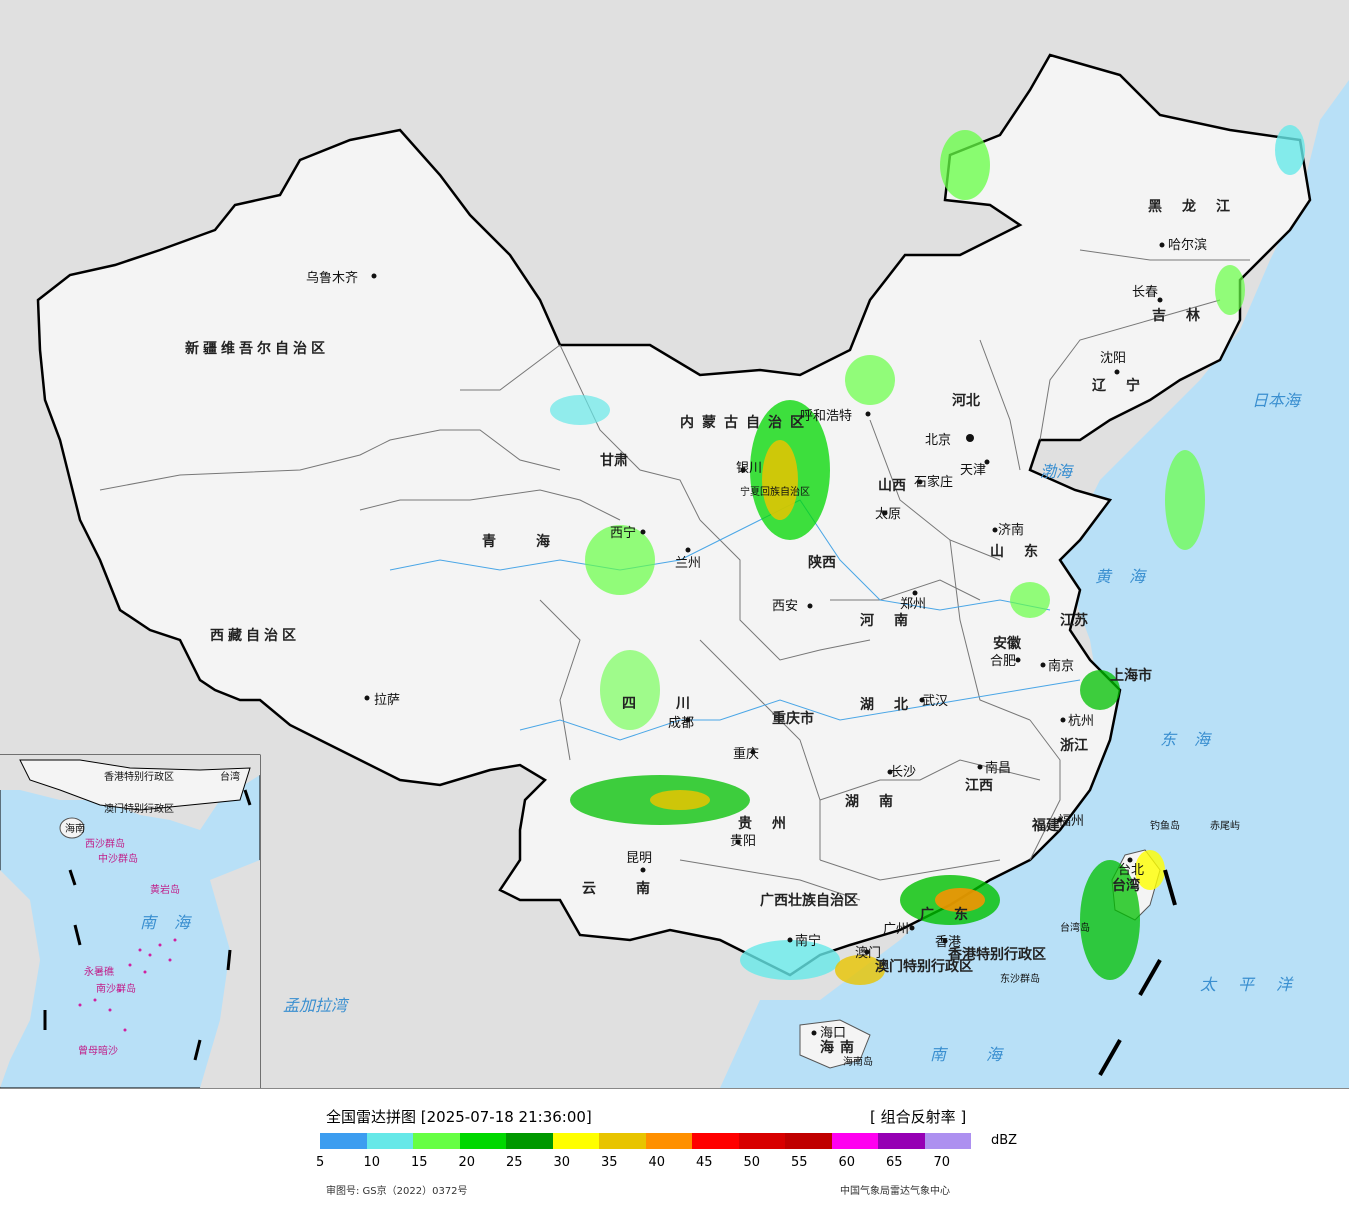 The height and width of the screenshot is (1209, 1349). Describe the element at coordinates (1129, 576) in the screenshot. I see `sea-label: 黄海` at that location.